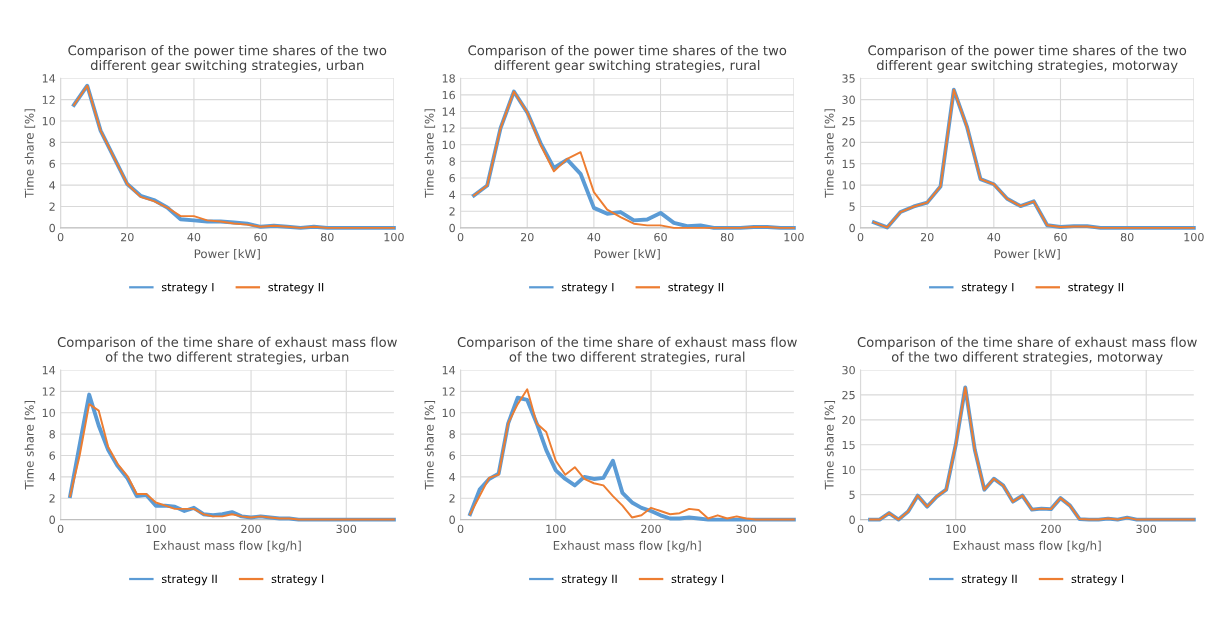 The width and height of the screenshot is (1212, 626). What do you see at coordinates (227, 59) in the screenshot?
I see `chart-title: Comparison of the power time shares of the two different gear switching strategies, urban` at bounding box center [227, 59].